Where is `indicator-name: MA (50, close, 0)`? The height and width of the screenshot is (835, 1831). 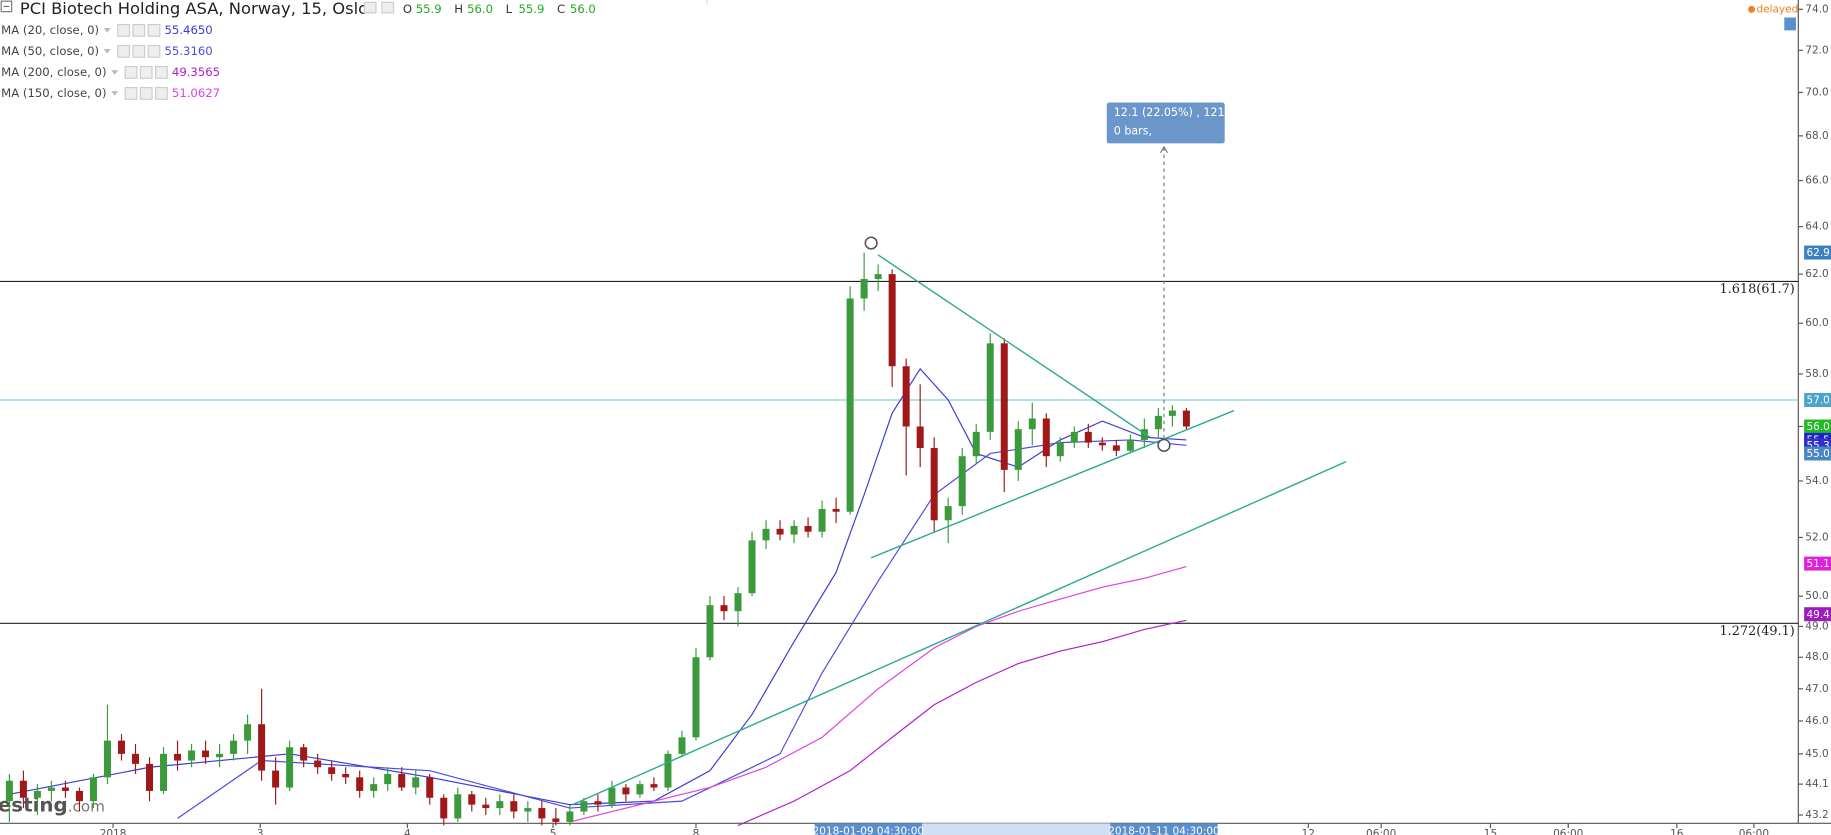 indicator-name: MA (50, close, 0) is located at coordinates (50, 51).